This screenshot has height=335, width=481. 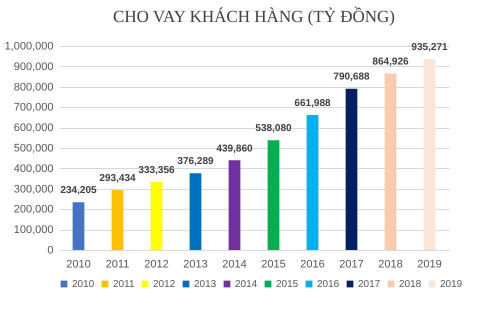 What do you see at coordinates (29, 46) in the screenshot?
I see `y-tick-label: 1,000,000` at bounding box center [29, 46].